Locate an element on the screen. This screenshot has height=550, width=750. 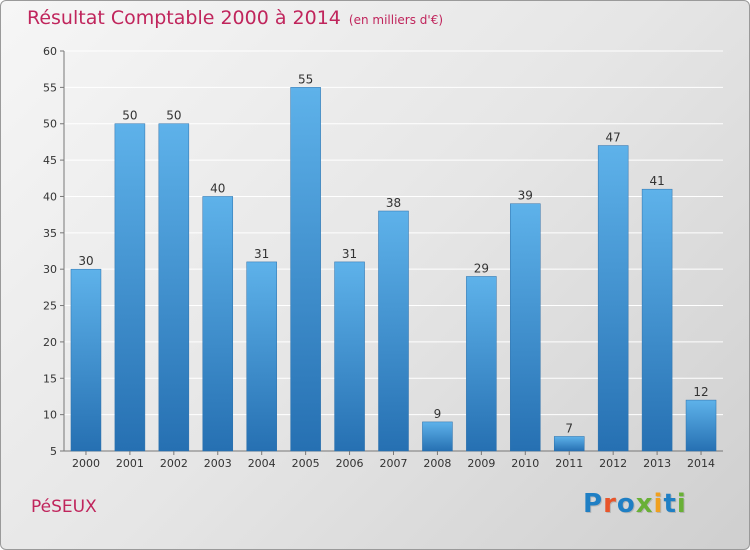
y-tick-label: 35 is located at coordinates (50, 233).